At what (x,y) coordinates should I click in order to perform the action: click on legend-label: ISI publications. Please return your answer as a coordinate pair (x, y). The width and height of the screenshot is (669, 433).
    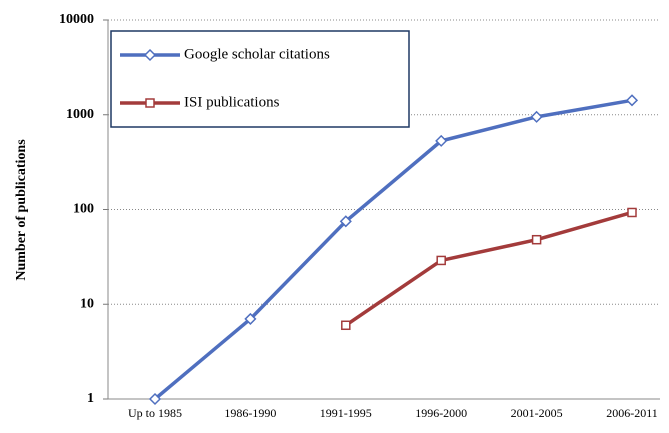
    Looking at the image, I should click on (232, 102).